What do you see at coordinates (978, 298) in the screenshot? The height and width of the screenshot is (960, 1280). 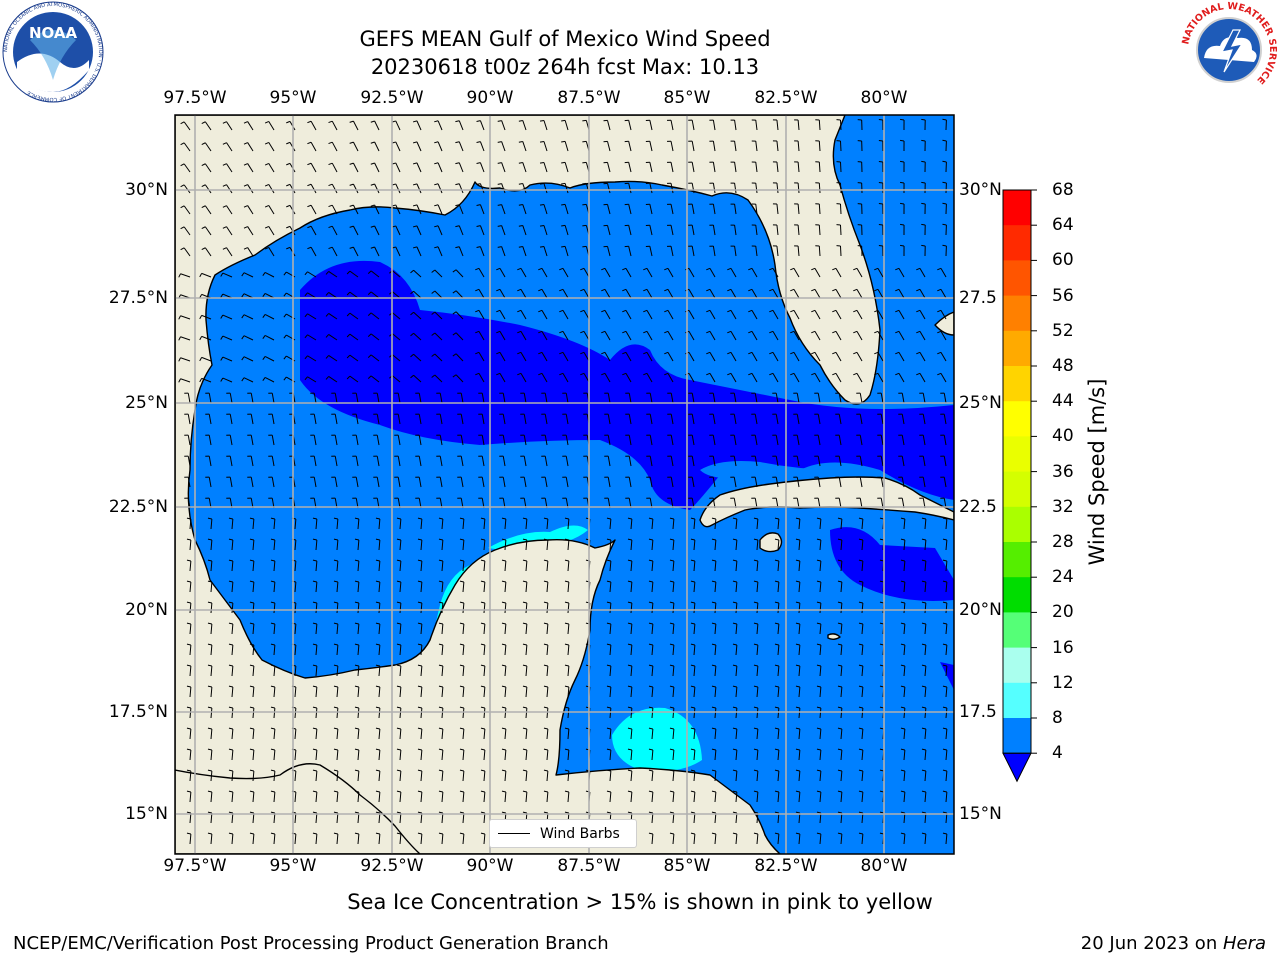 I see `lat-tick-right: 27.5` at bounding box center [978, 298].